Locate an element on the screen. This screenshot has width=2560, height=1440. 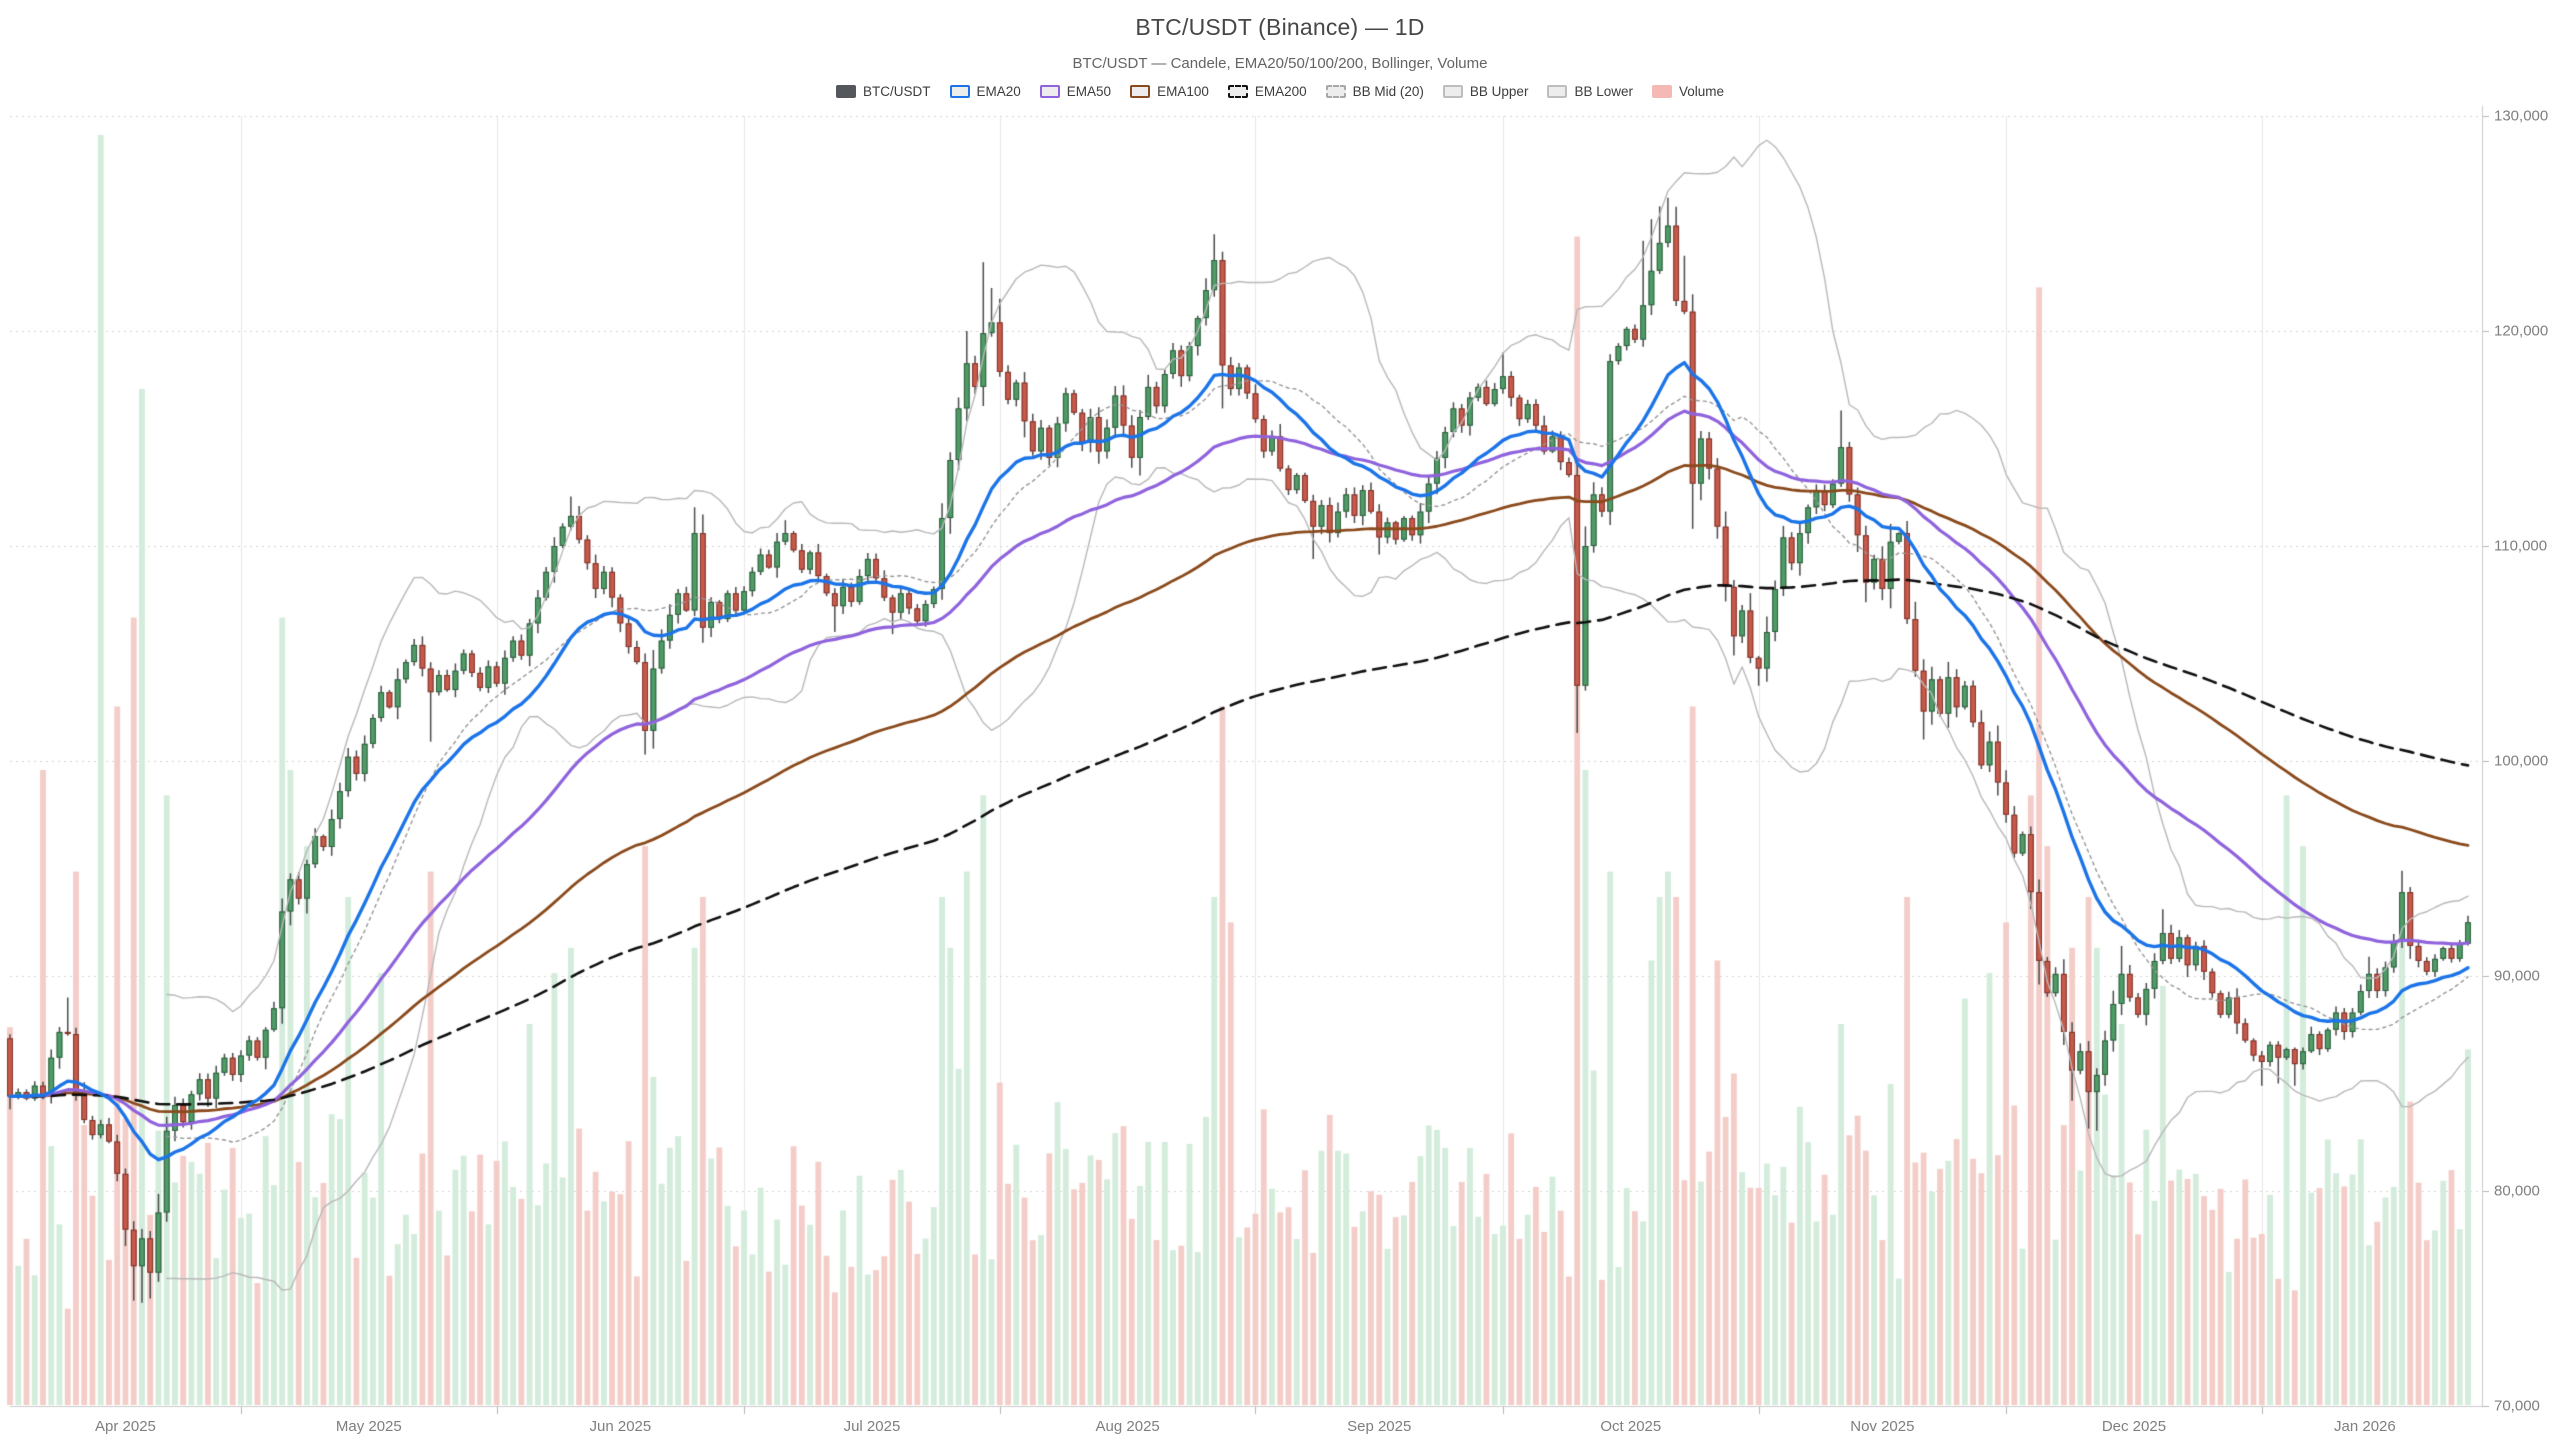
legend-item-bb-lower: BB Lower is located at coordinates (1590, 91).